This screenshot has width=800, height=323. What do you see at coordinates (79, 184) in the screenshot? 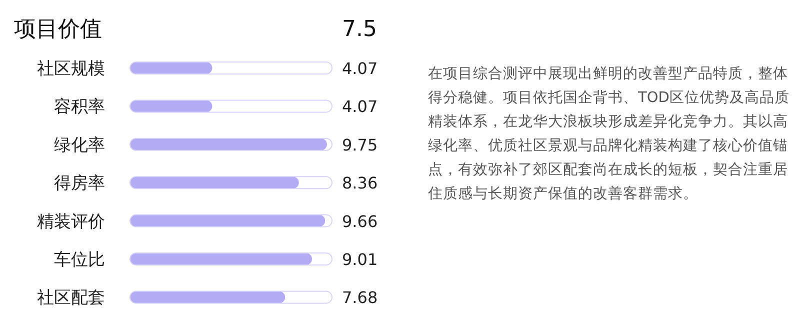
I see `y-tick-label: 得房率` at bounding box center [79, 184].